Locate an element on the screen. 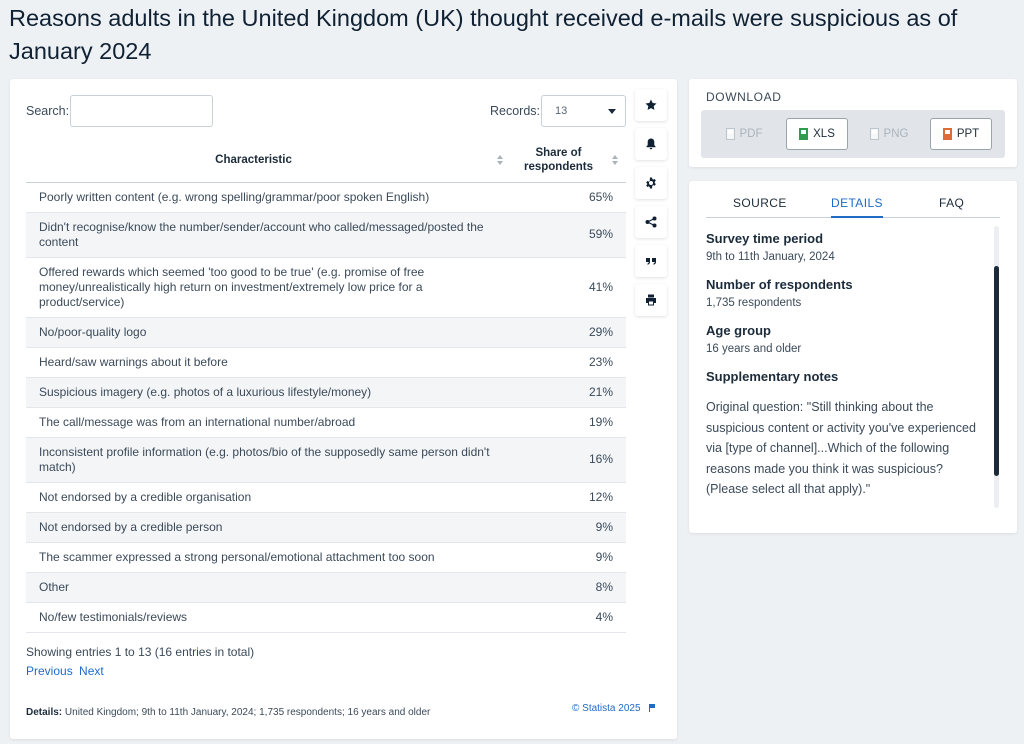 This screenshot has height=744, width=1024. tab-details: DETAILS is located at coordinates (857, 207).